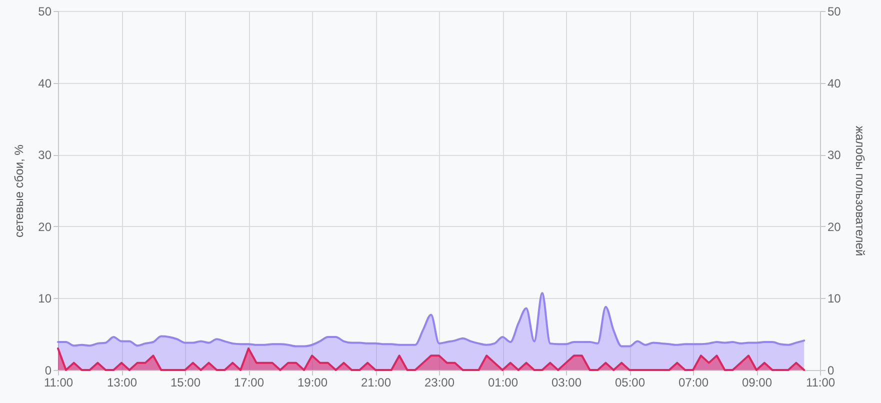 The image size is (881, 403). What do you see at coordinates (630, 383) in the screenshot?
I see `x-tick-label: 05:00` at bounding box center [630, 383].